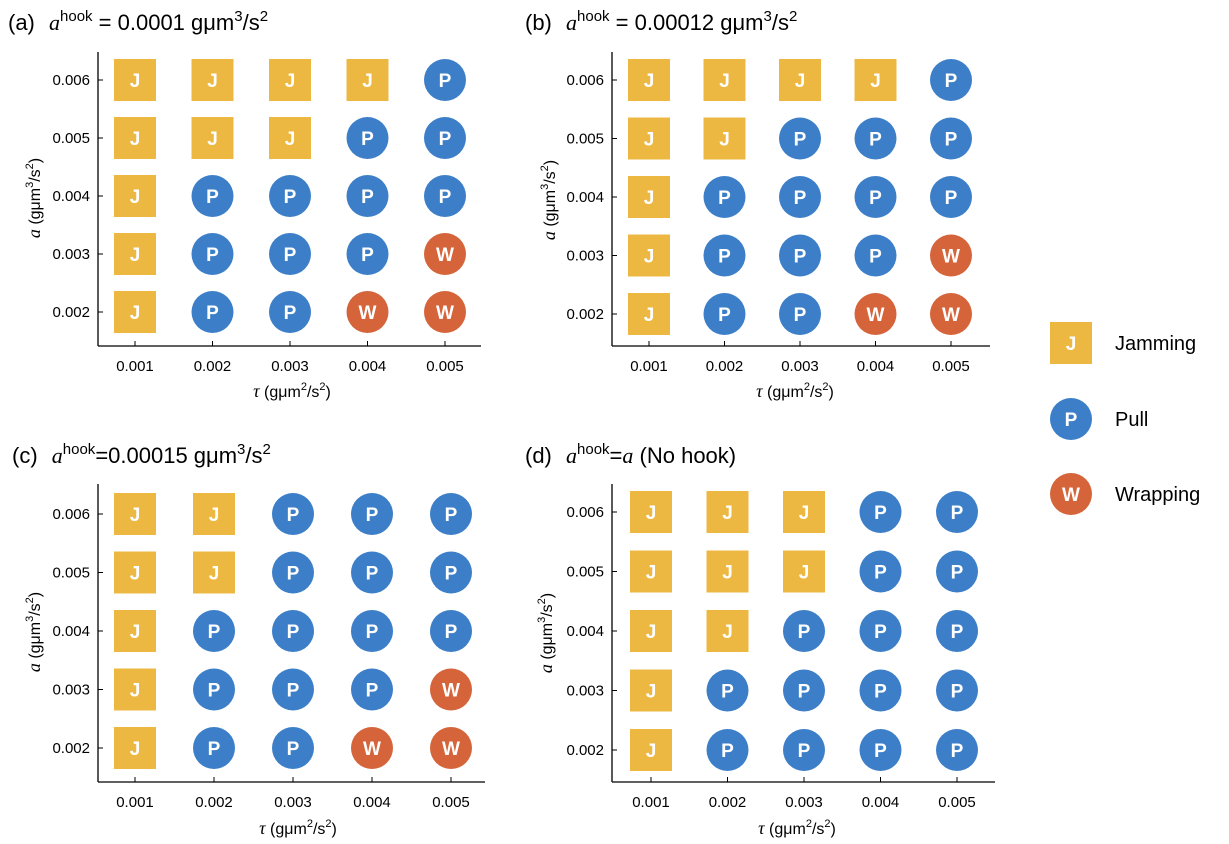 Image resolution: width=1229 pixels, height=844 pixels. Describe the element at coordinates (292, 391) in the screenshot. I see `panel-a-xlabel: τ (gμm2/s2)` at that location.